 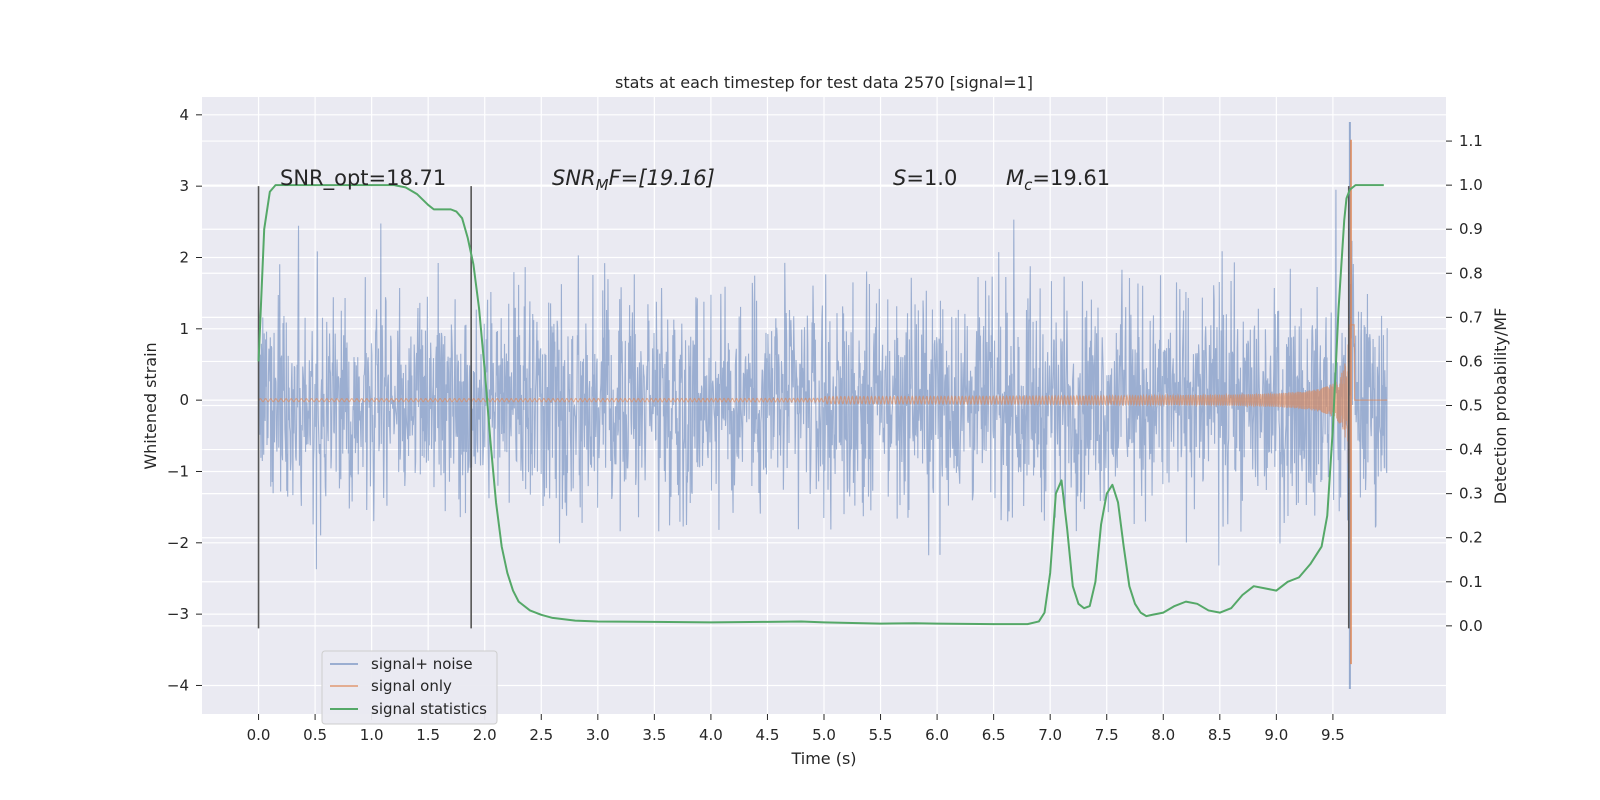 What do you see at coordinates (824, 735) in the screenshot?
I see `x-tick-label: 5.0` at bounding box center [824, 735].